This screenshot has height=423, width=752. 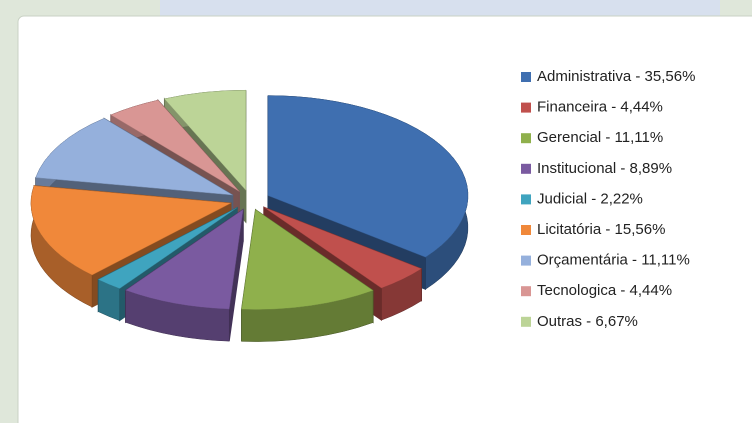 What do you see at coordinates (600, 107) in the screenshot?
I see `legend-label: Financeira - 4,44%` at bounding box center [600, 107].